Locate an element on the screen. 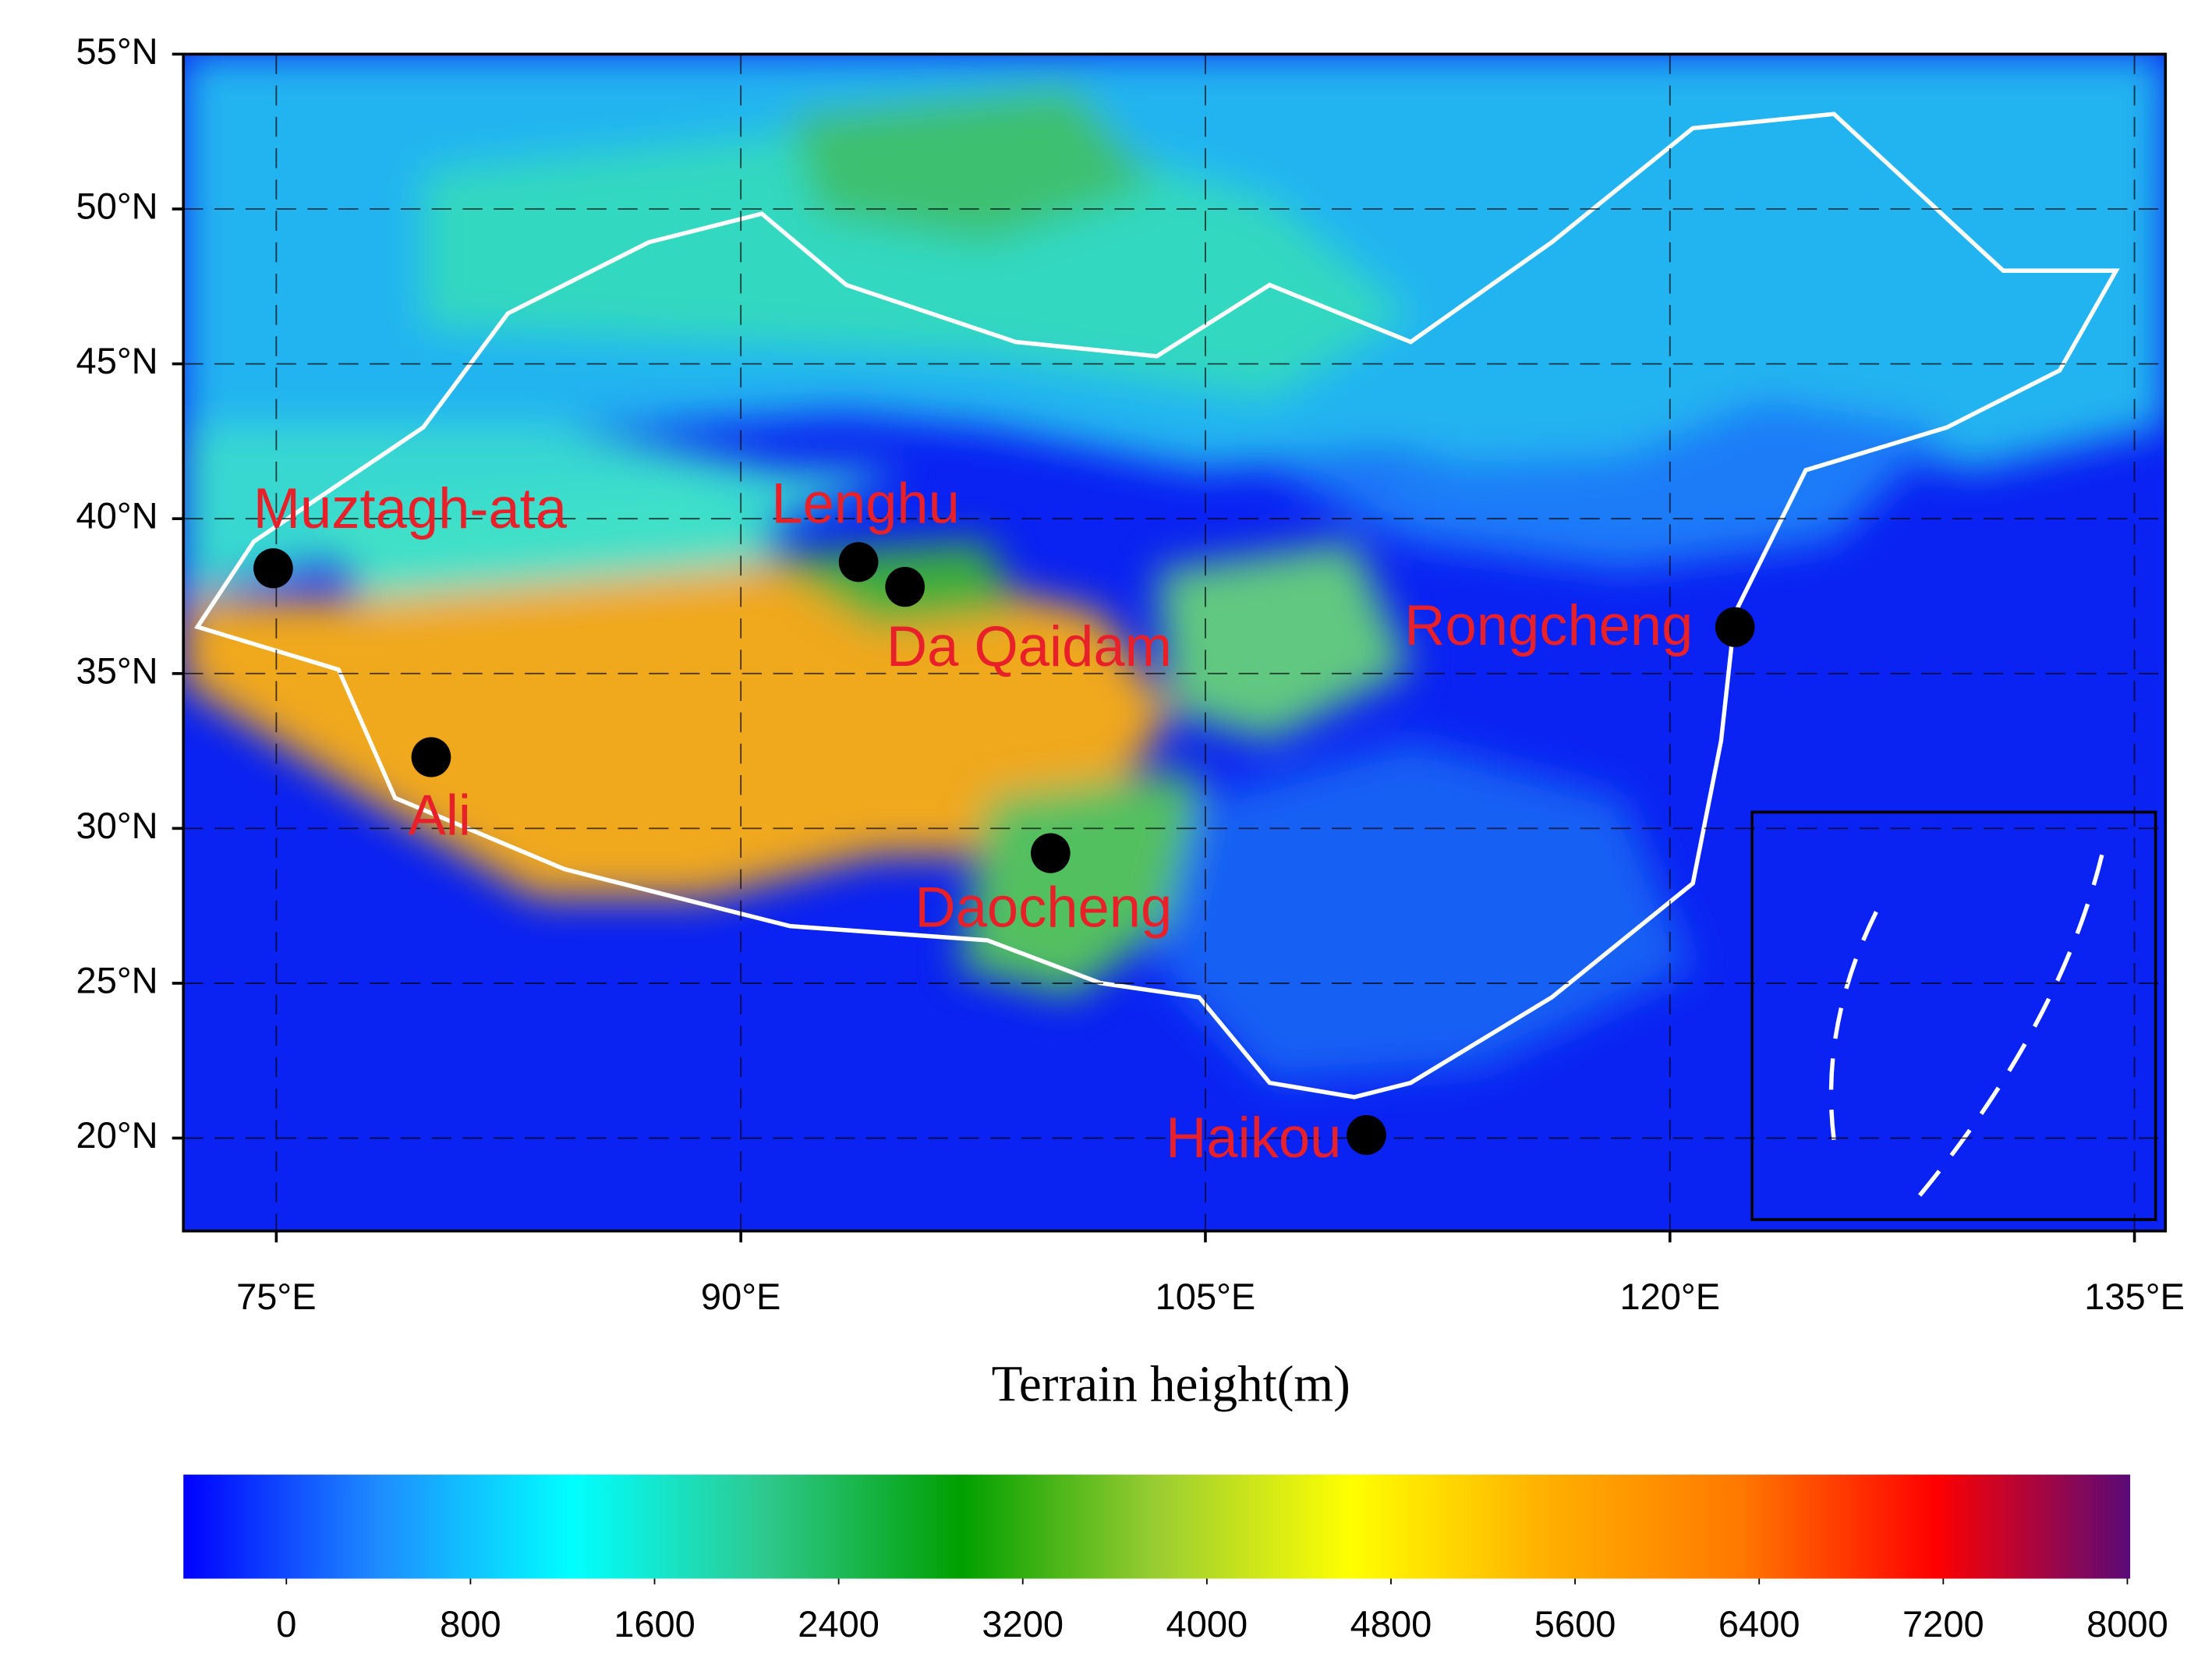 This screenshot has width=2212, height=1657. station-label: Haikou is located at coordinates (1254, 1138).